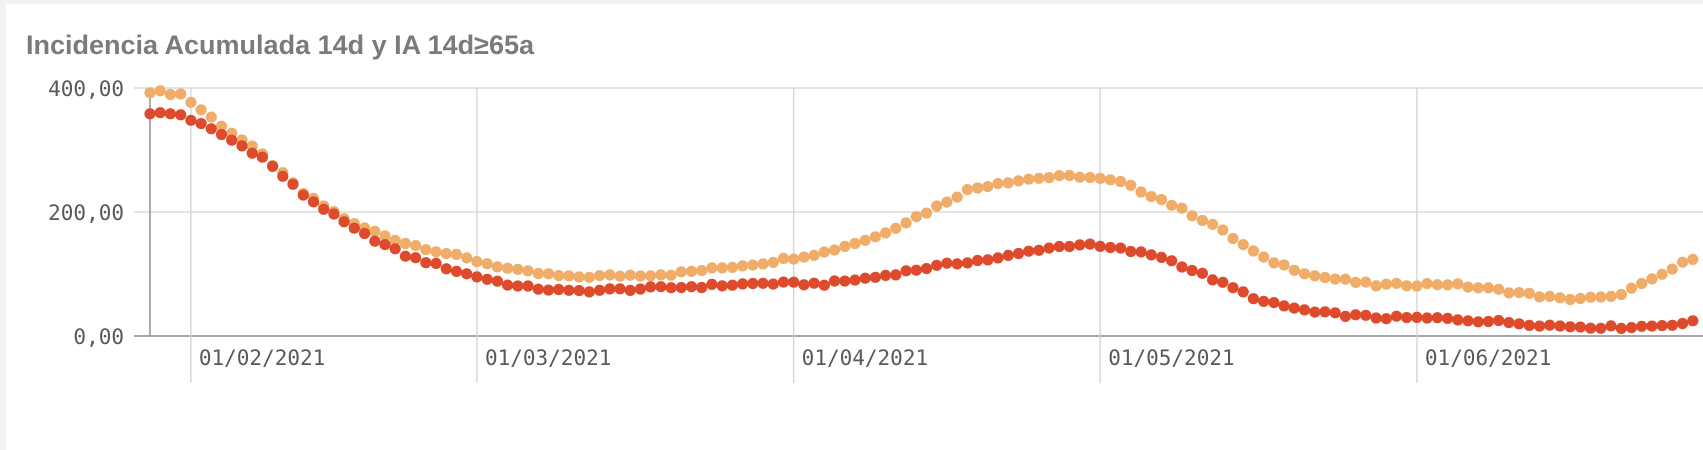  I want to click on x-tick-label: 01/03/2021, so click(548, 358).